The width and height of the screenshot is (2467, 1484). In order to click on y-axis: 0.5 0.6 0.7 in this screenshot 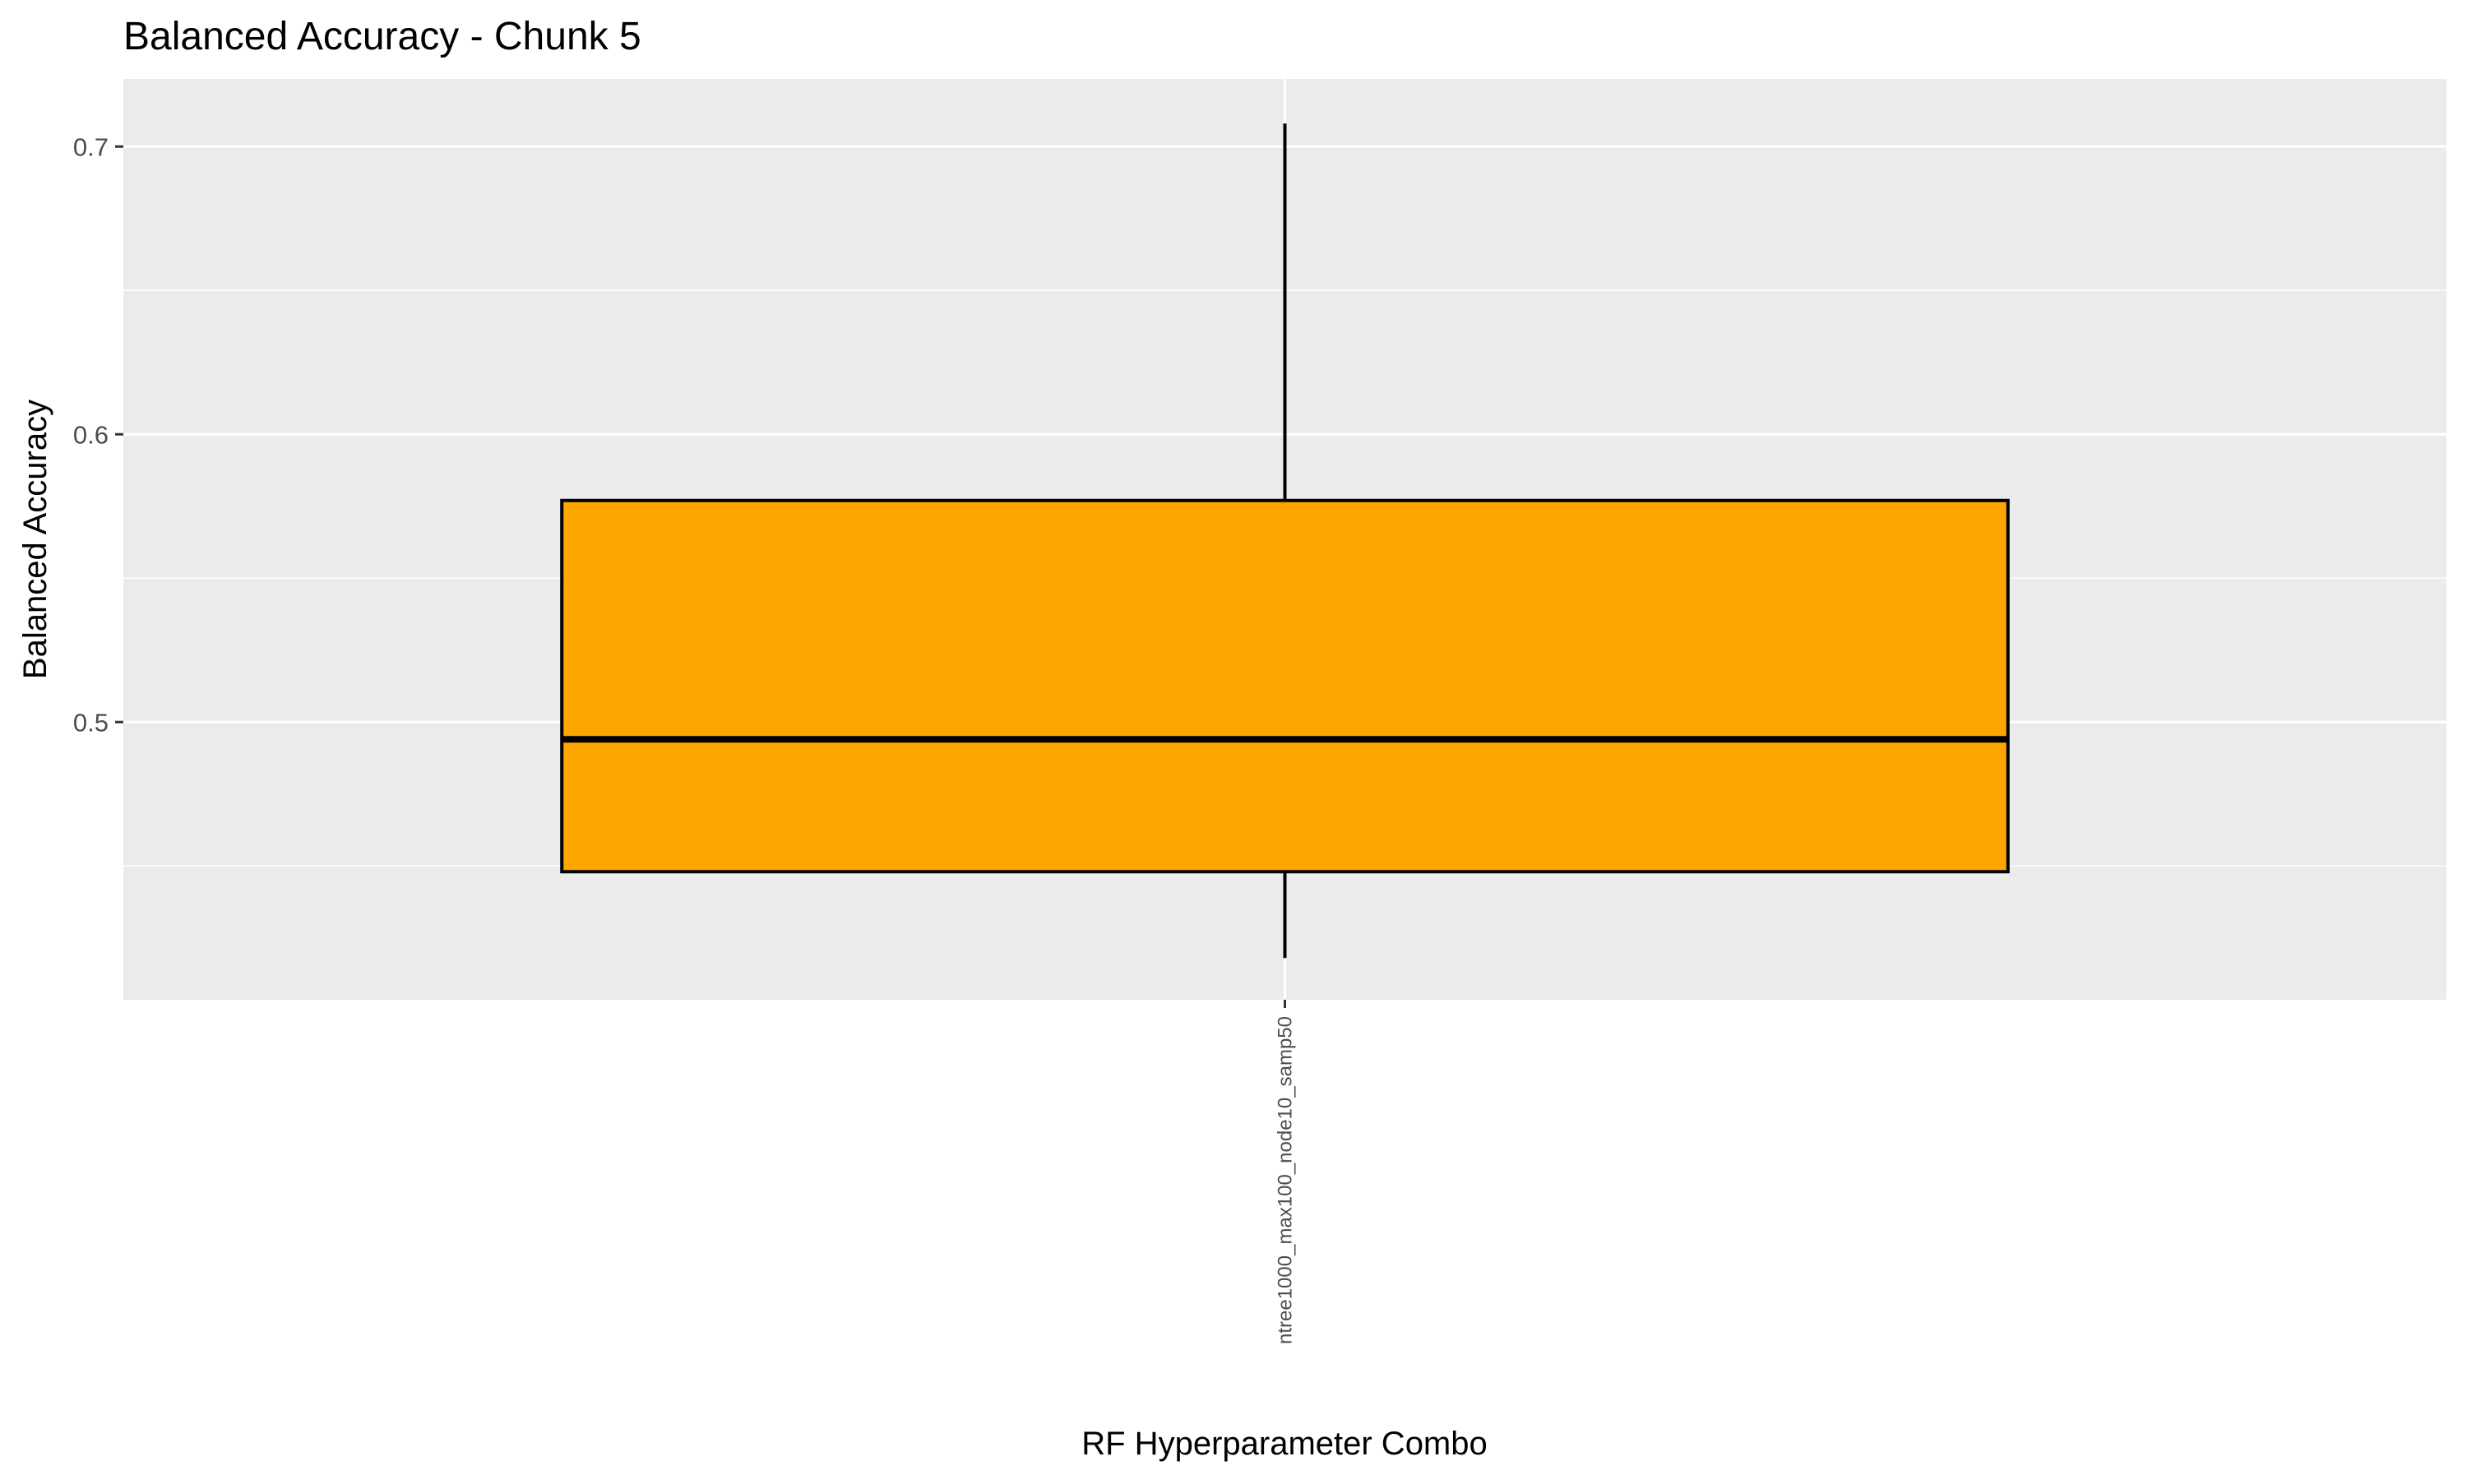, I will do `click(98, 434)`.